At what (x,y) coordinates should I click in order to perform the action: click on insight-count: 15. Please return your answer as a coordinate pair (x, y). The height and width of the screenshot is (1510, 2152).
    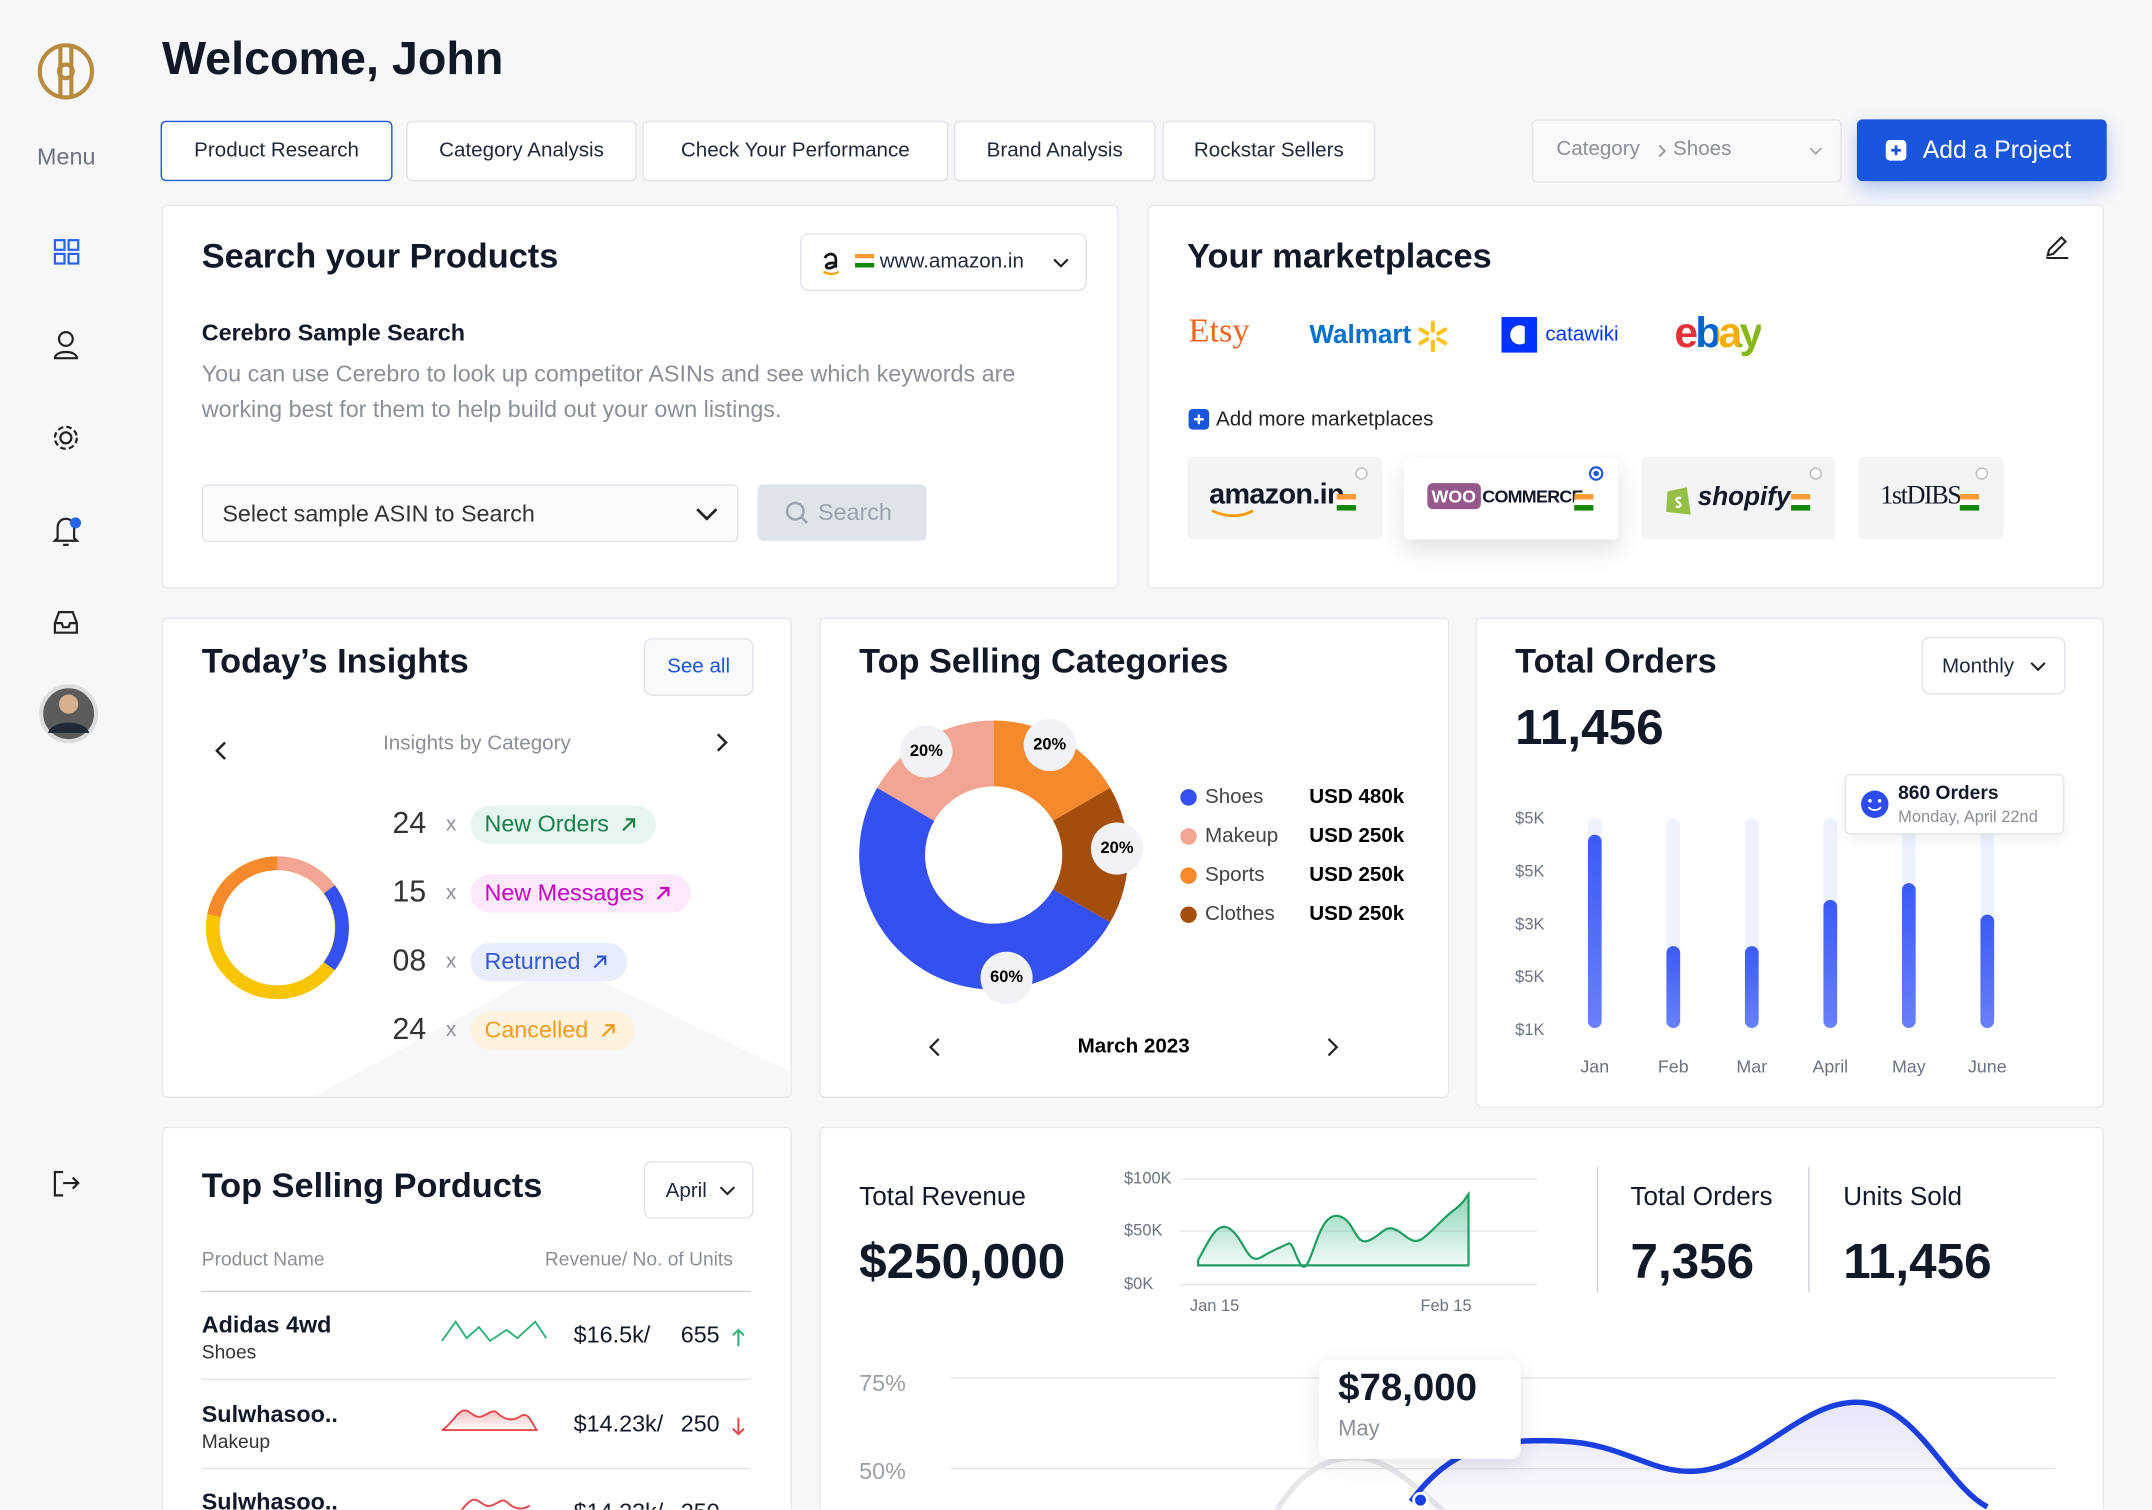
    Looking at the image, I should click on (409, 891).